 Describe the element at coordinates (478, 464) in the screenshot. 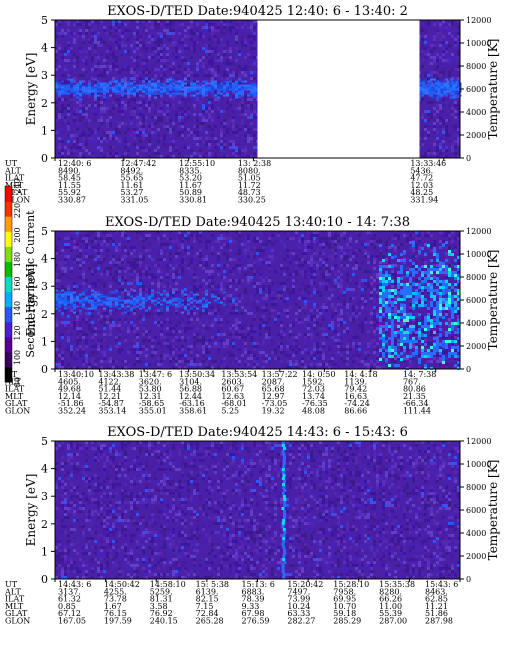

I see `temperature-tick-label: 10000` at that location.